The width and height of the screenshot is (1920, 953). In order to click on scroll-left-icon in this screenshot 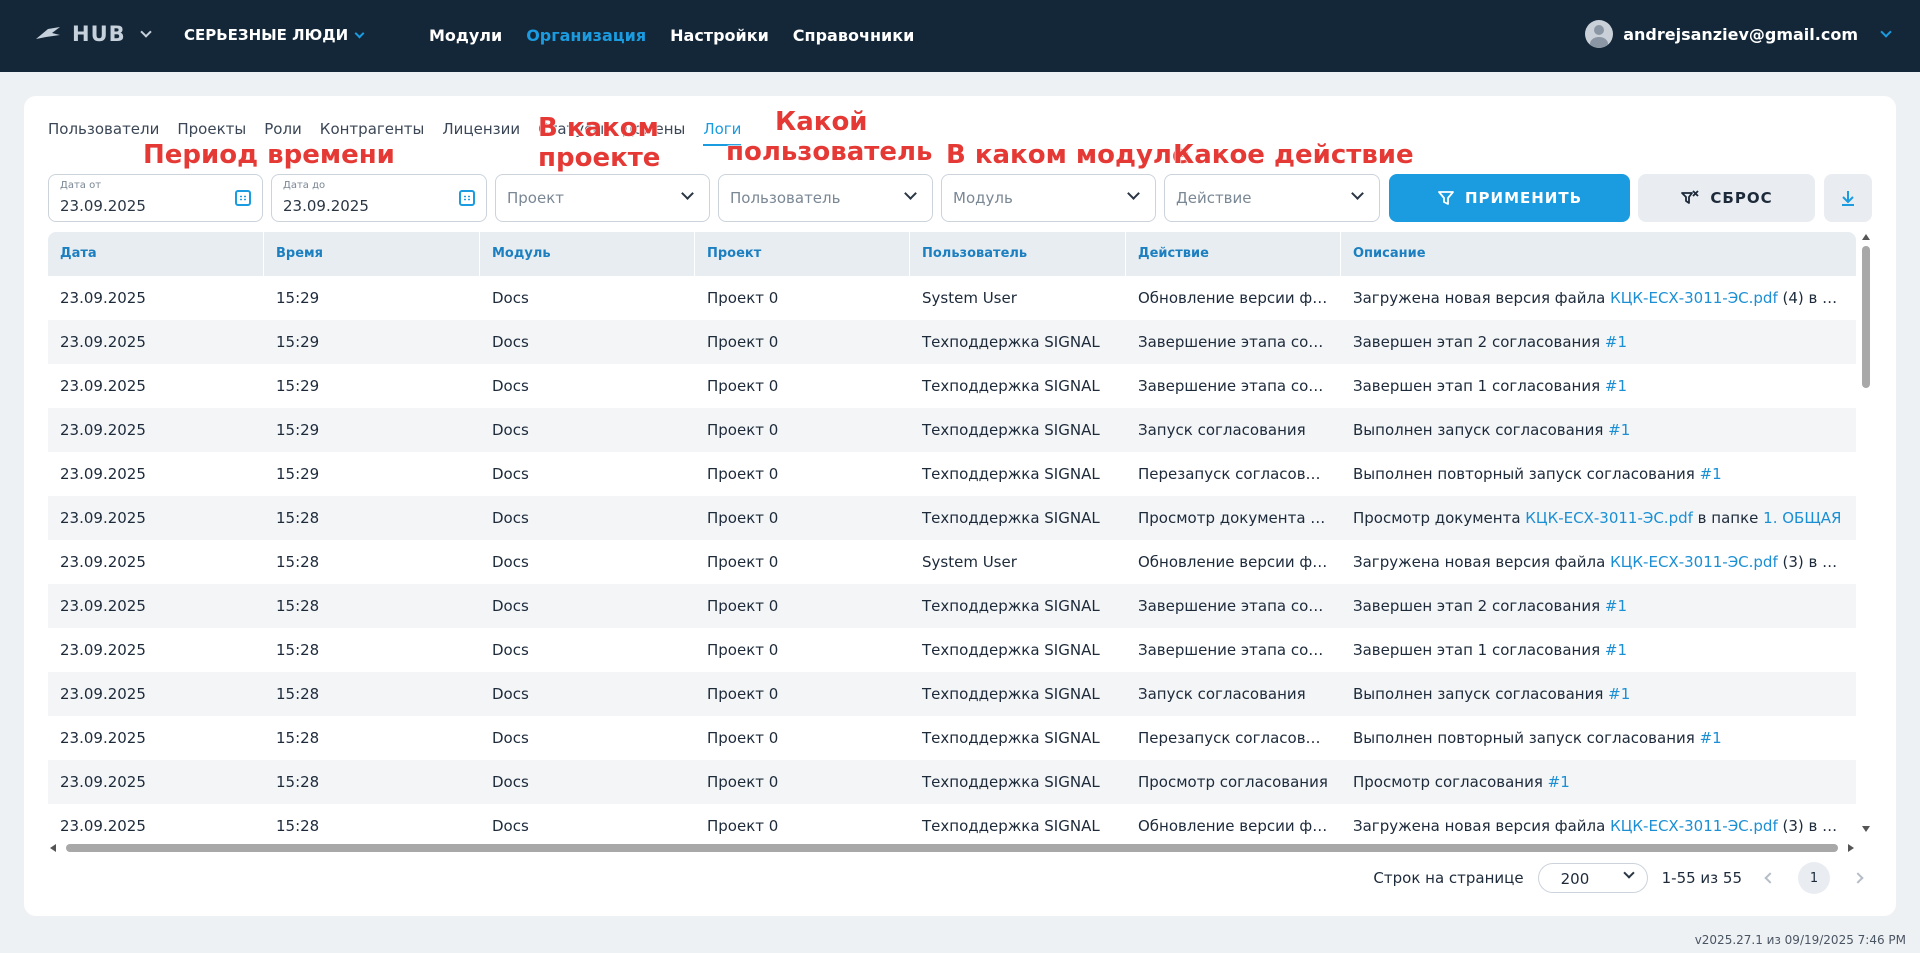, I will do `click(53, 848)`.